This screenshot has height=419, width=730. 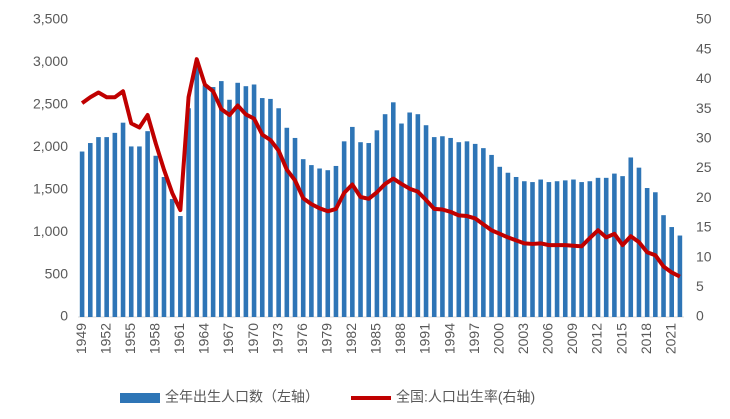 What do you see at coordinates (81, 338) in the screenshot?
I see `x-tick-label: 1949` at bounding box center [81, 338].